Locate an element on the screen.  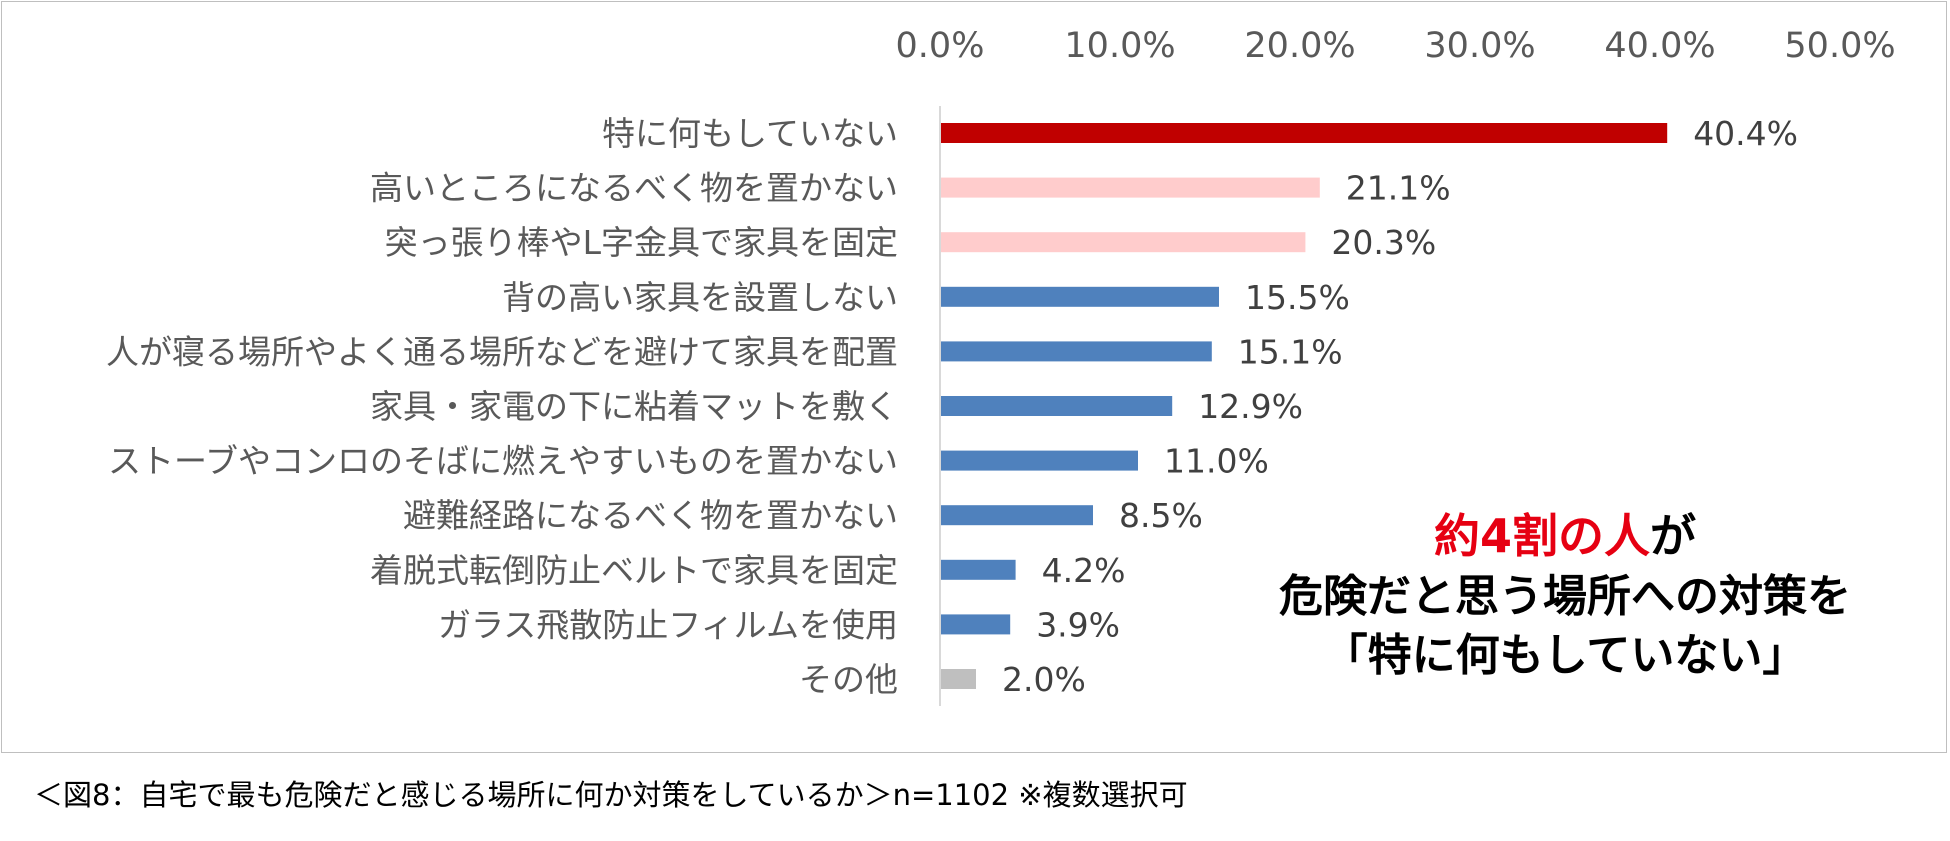
value-label: 8.5% is located at coordinates (1161, 515).